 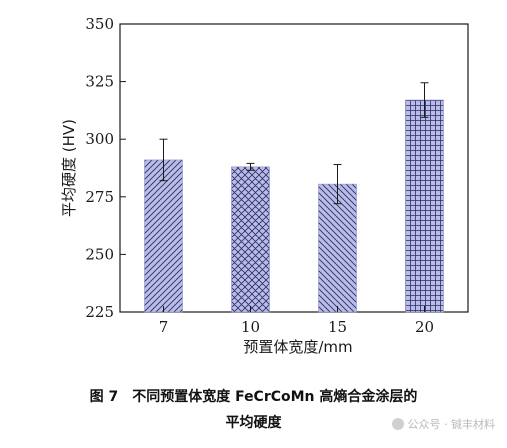 I want to click on y-tick-label: 300, so click(x=99, y=139).